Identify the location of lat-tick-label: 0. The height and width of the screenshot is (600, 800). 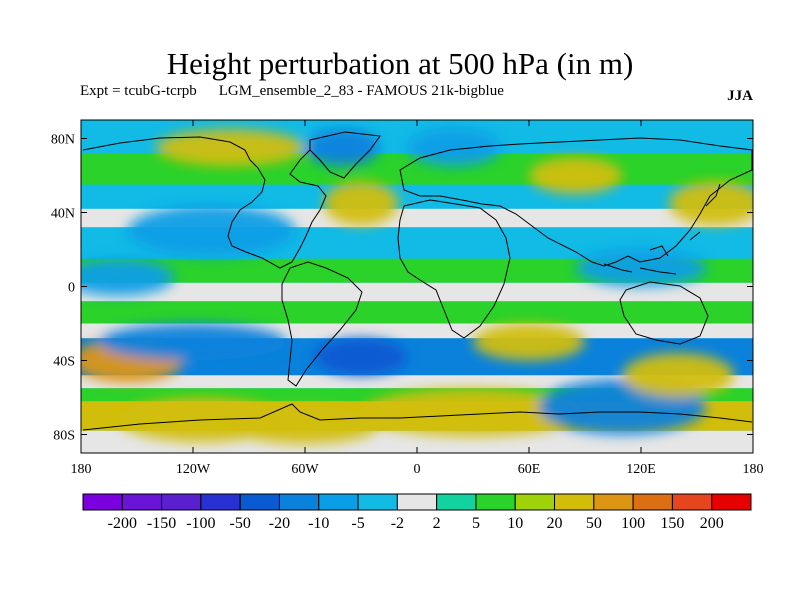
(71, 288).